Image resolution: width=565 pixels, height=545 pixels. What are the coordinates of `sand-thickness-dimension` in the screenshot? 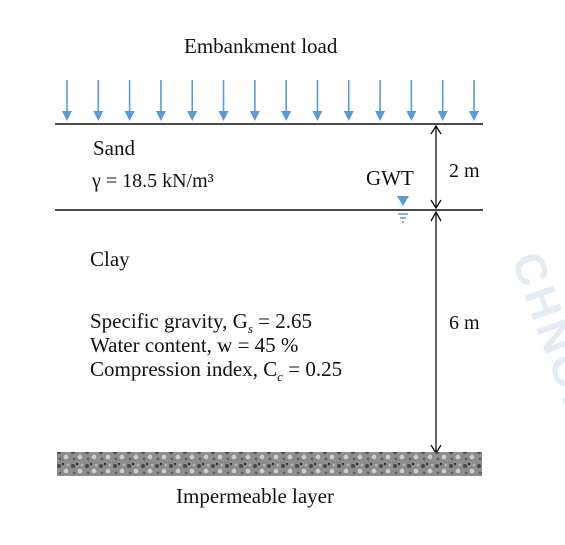 It's located at (436, 167).